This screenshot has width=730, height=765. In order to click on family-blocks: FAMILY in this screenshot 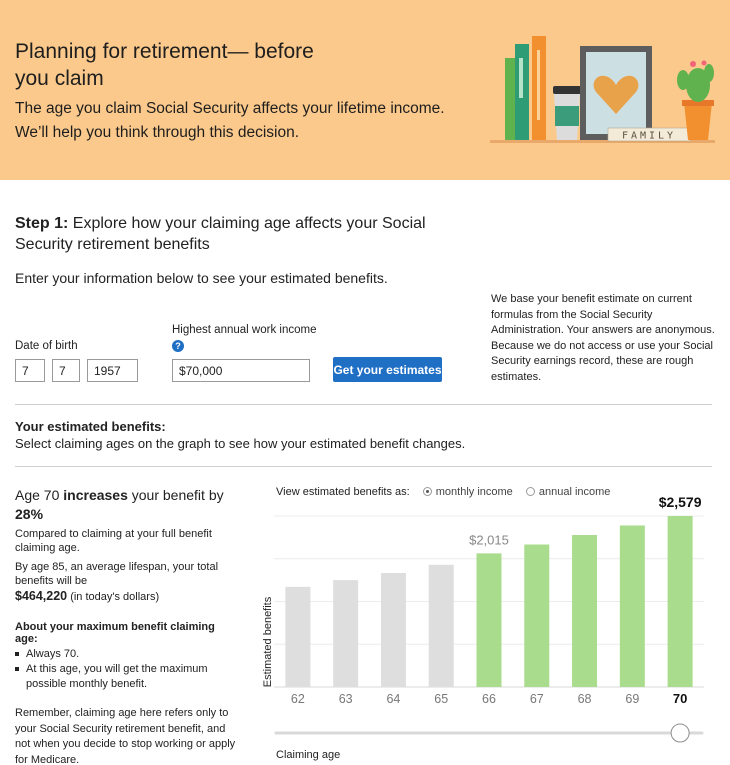, I will do `click(649, 134)`.